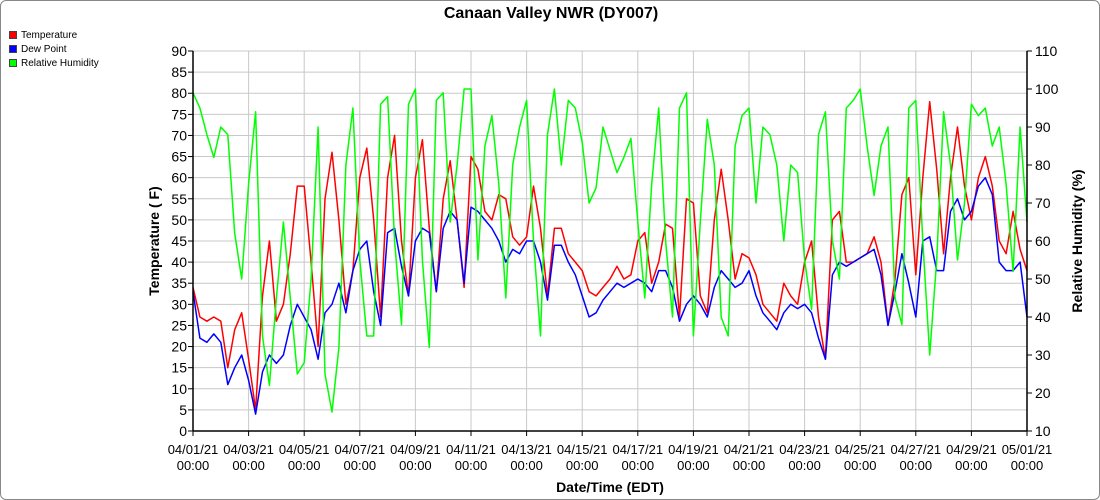  Describe the element at coordinates (183, 431) in the screenshot. I see `y-tick-label: 0` at that location.